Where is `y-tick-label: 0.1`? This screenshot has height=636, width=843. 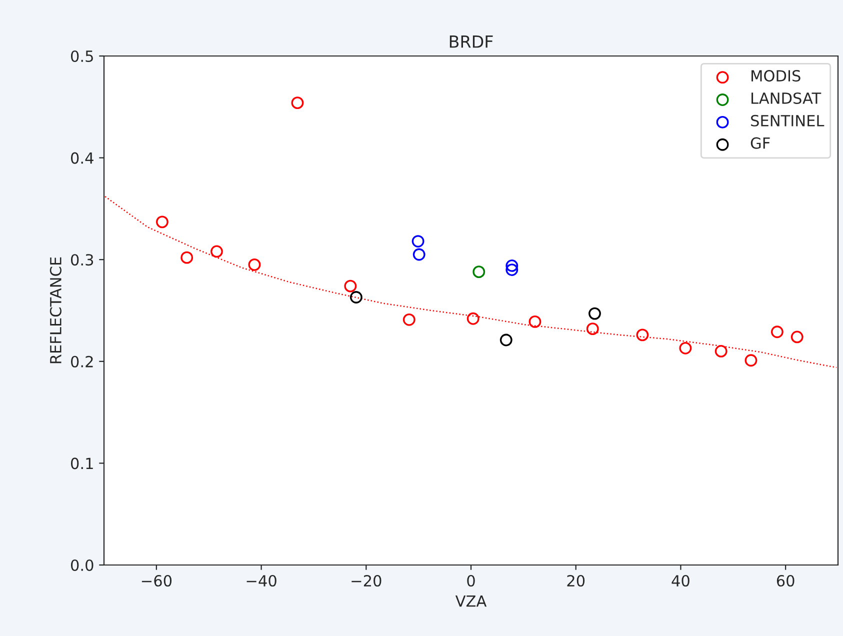
y-tick-label: 0.1 is located at coordinates (81, 464).